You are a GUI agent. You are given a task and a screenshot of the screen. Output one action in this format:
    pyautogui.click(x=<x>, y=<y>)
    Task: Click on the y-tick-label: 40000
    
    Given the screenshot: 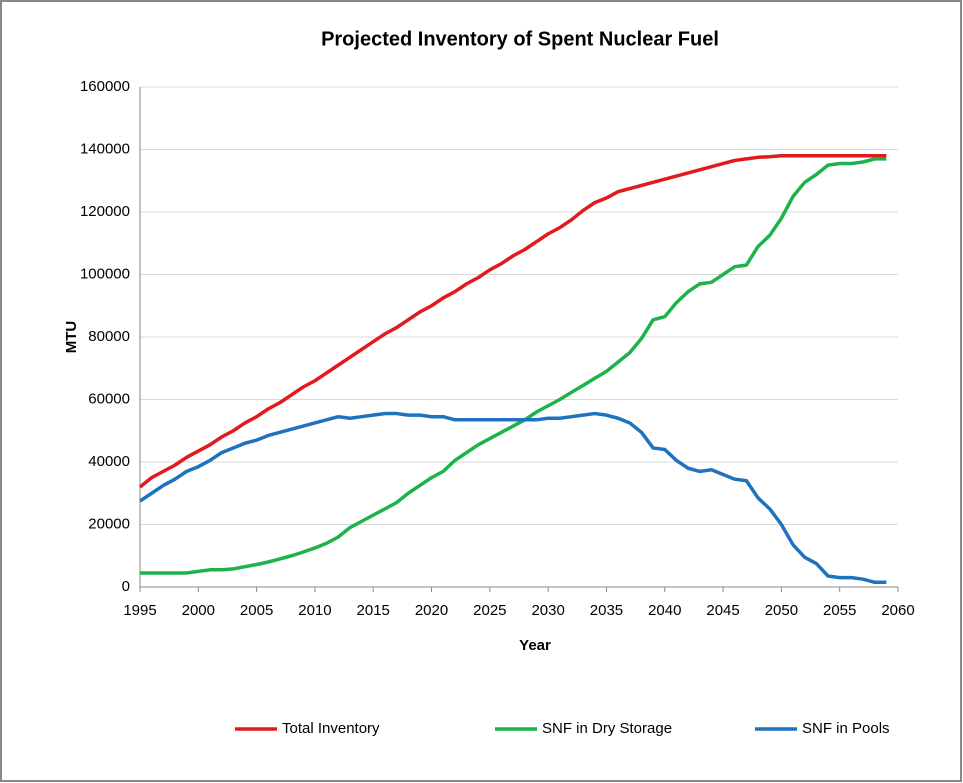 What is the action you would take?
    pyautogui.click(x=109, y=461)
    